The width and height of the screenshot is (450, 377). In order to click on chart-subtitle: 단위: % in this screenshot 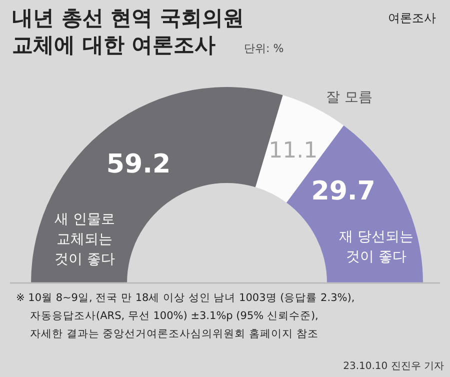, I will do `click(264, 48)`.